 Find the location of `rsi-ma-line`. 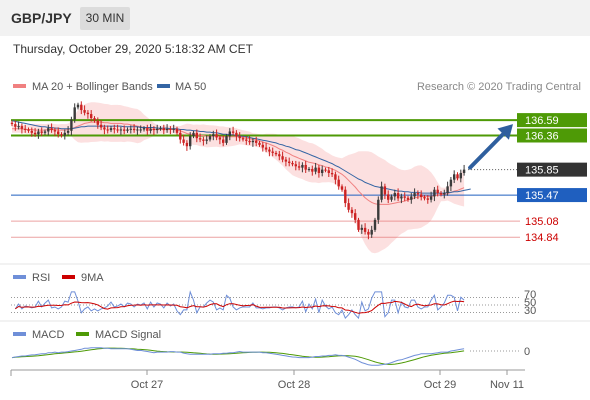

rsi-ma-line is located at coordinates (240, 307).